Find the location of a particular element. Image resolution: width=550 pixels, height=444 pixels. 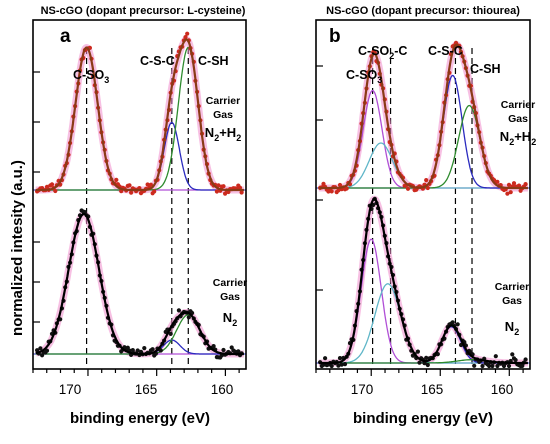

fit-curve-top is located at coordinates (140, 115).